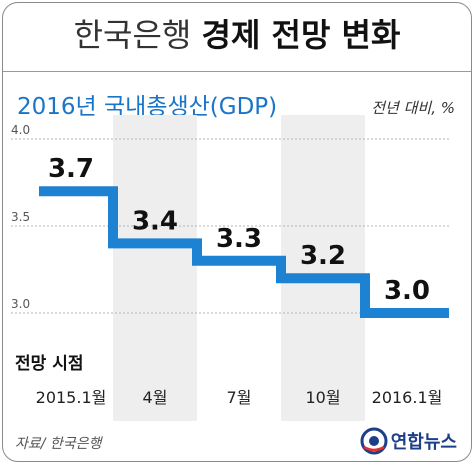 This screenshot has height=464, width=474. What do you see at coordinates (20, 130) in the screenshot?
I see `y-tick-label: 4.0` at bounding box center [20, 130].